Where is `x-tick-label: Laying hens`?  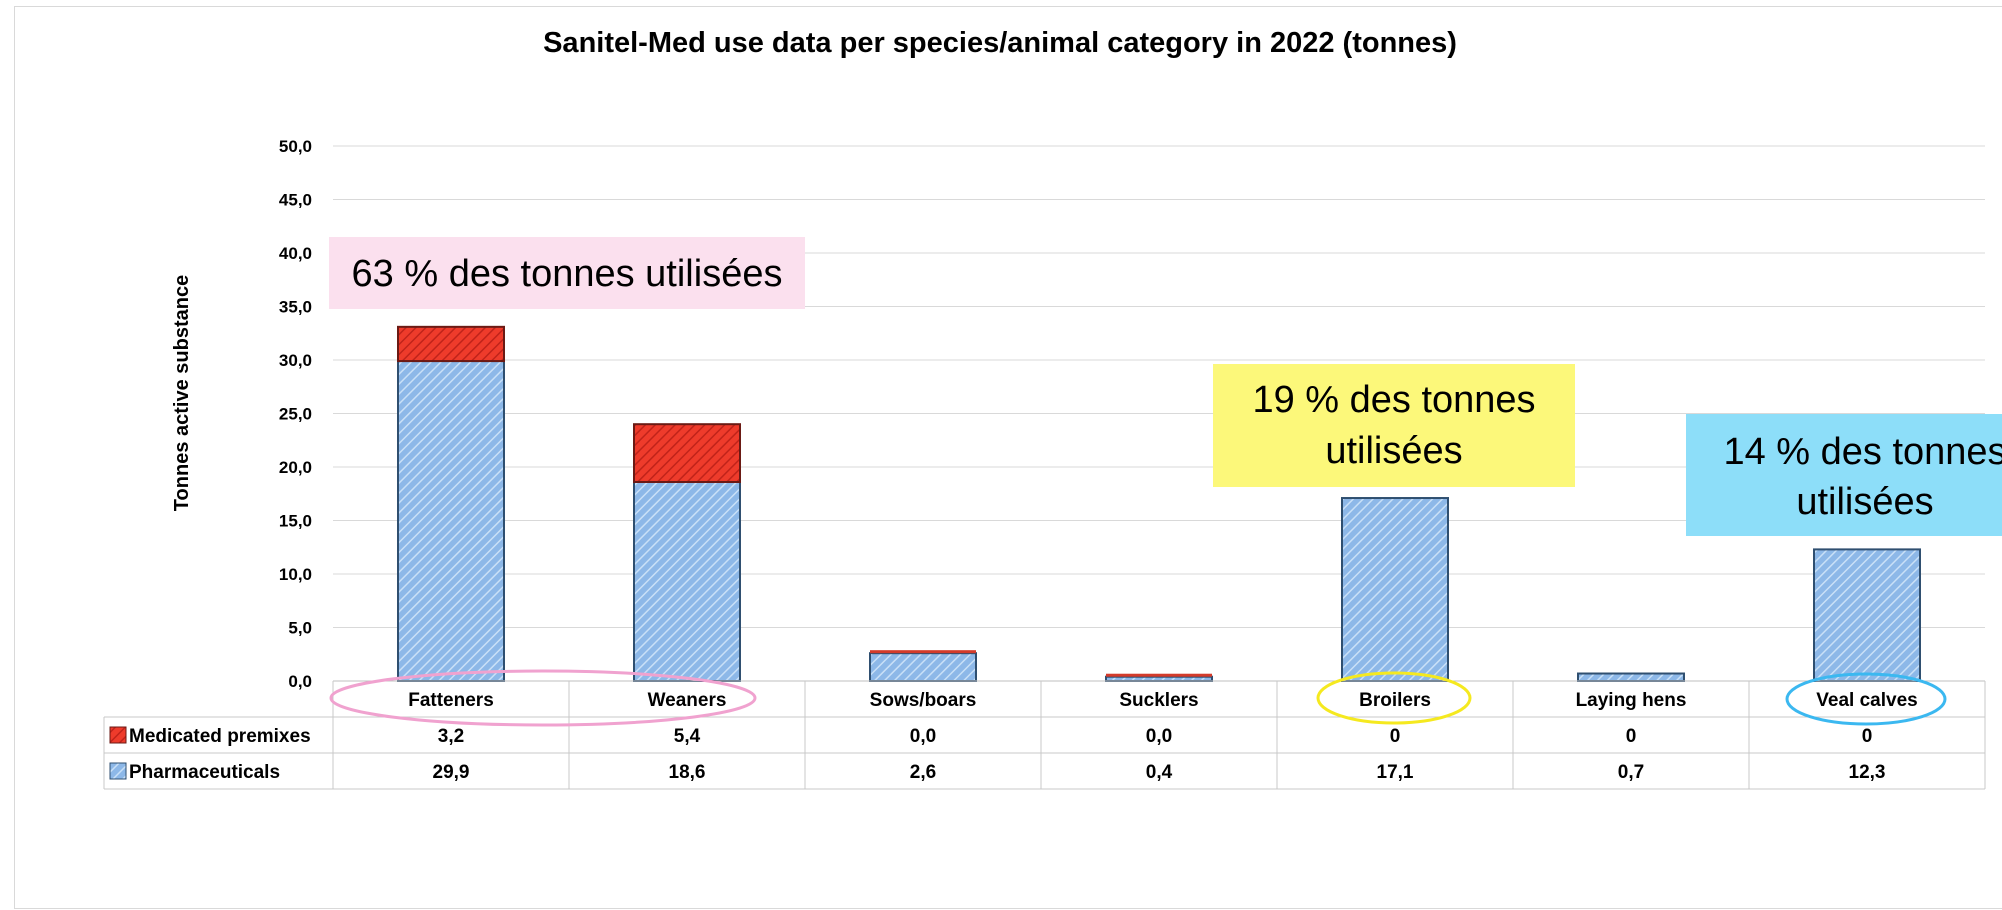 x-tick-label: Laying hens is located at coordinates (1631, 700).